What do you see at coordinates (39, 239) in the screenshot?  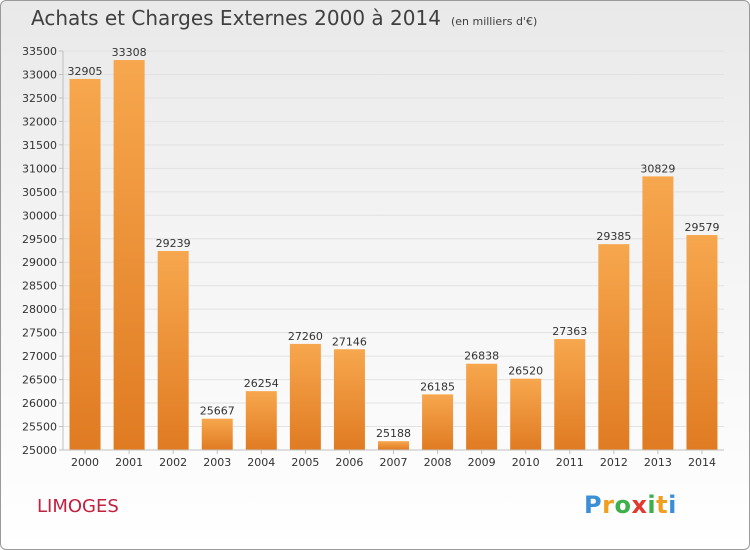 I see `y-tick-label: 29500` at bounding box center [39, 239].